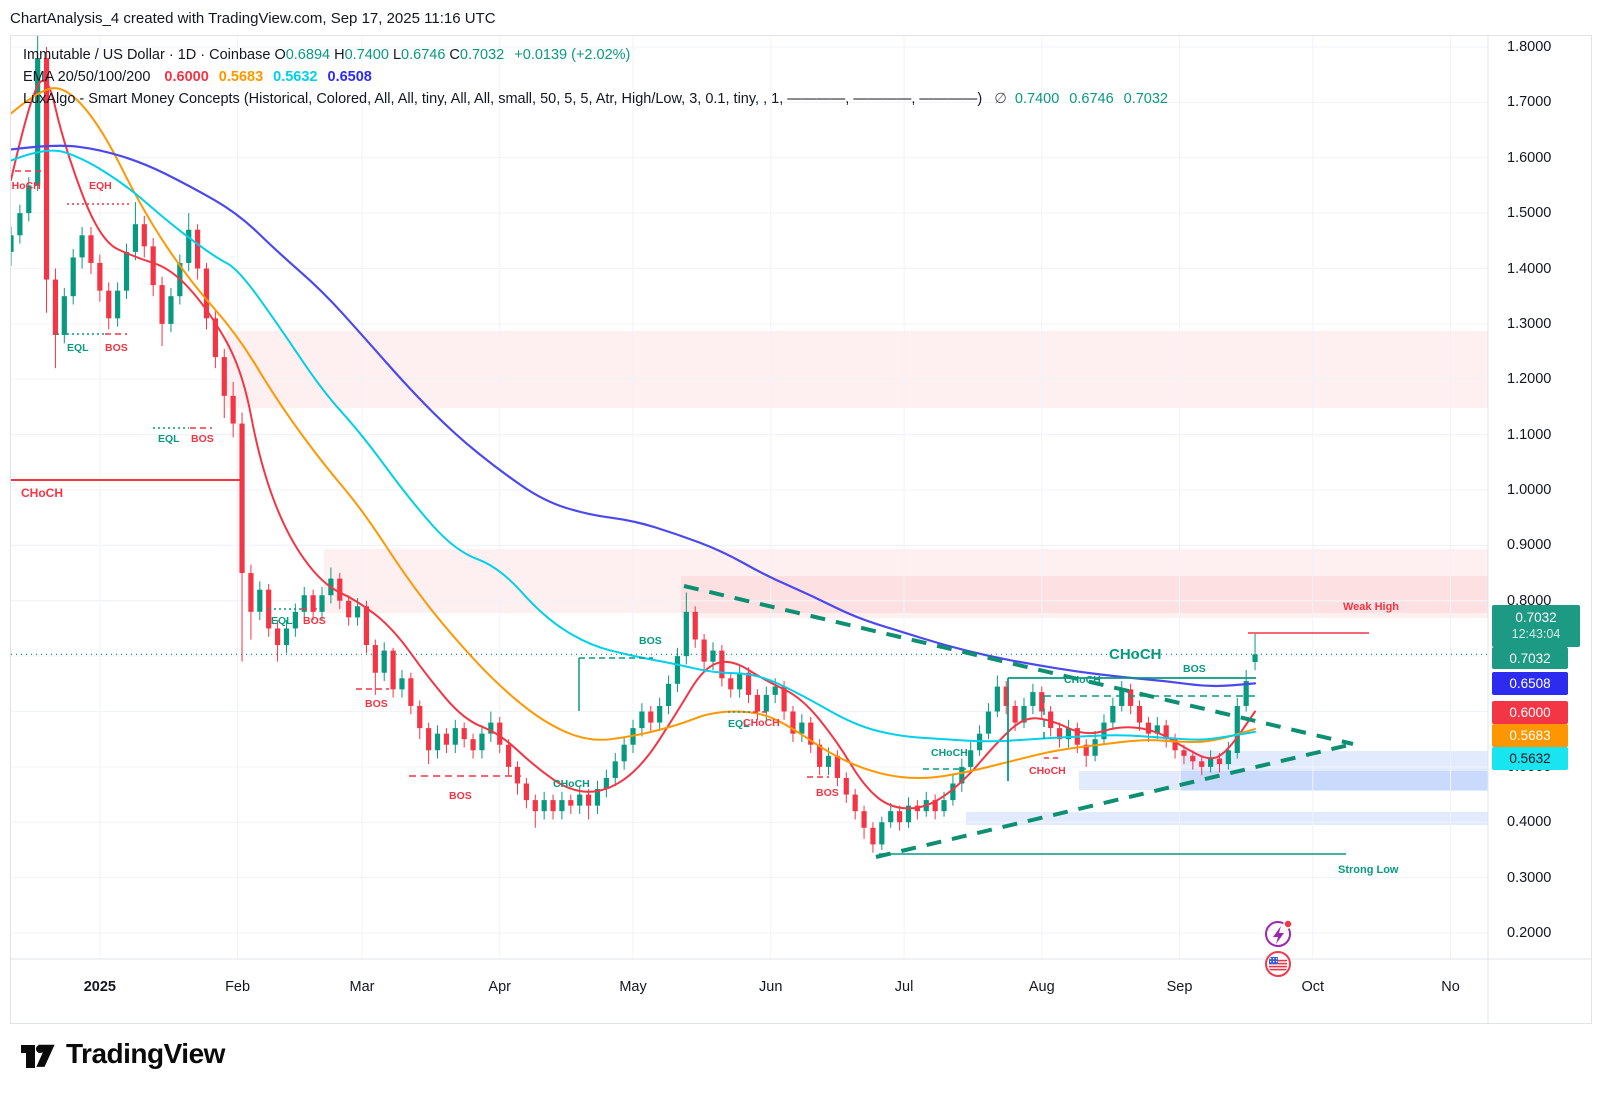 This screenshot has height=1103, width=1600. Describe the element at coordinates (1450, 987) in the screenshot. I see `time-axis-label: No` at that location.